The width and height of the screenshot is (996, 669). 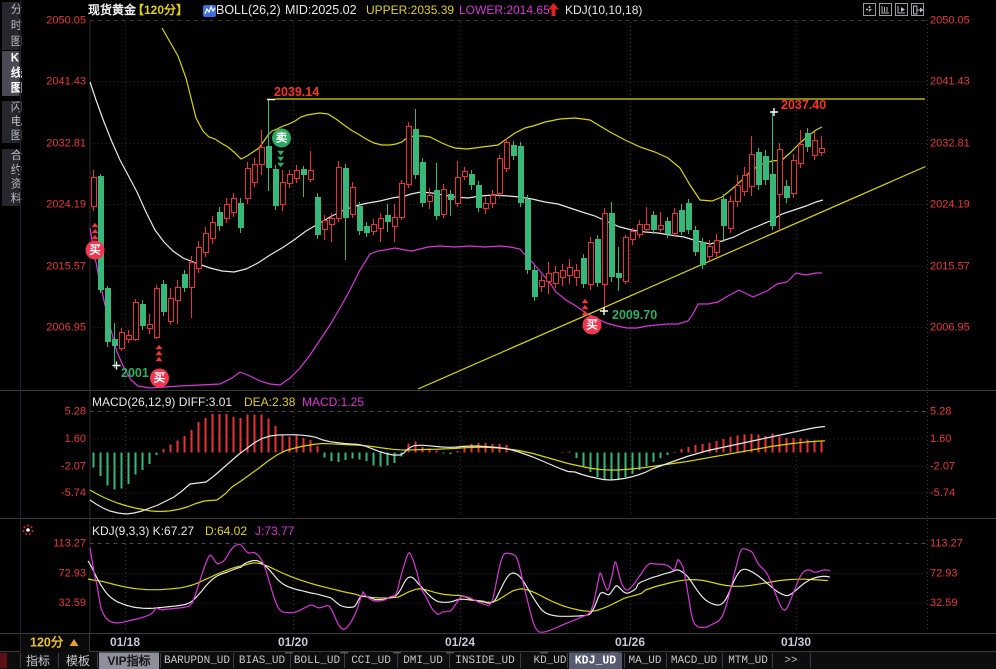 I want to click on svg-text: 现货黄金, so click(x=112, y=9).